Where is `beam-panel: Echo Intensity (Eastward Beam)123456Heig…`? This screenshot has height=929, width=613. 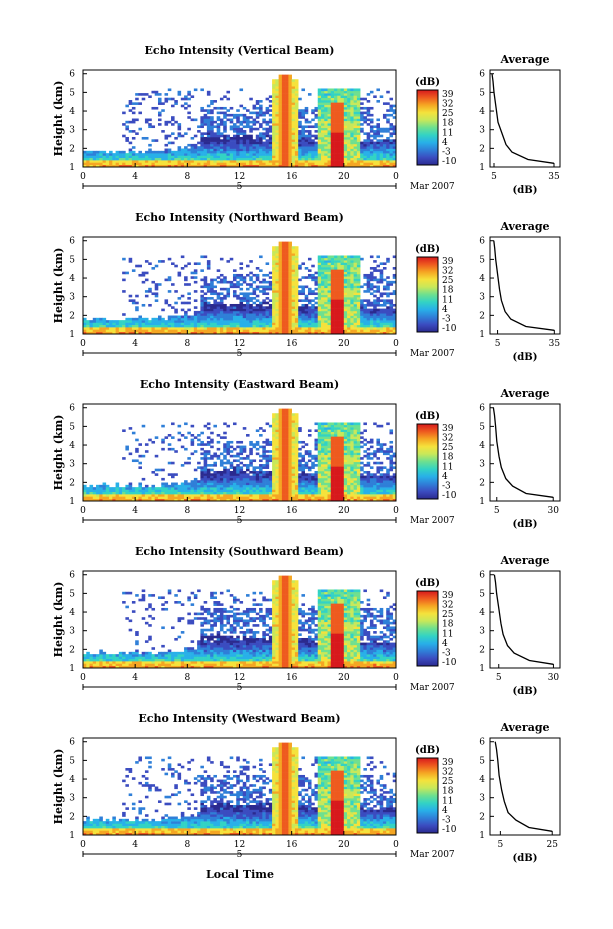
beam-panel: Echo Intensity (Eastward Beam)123456Heig… is located at coordinates (306, 454).